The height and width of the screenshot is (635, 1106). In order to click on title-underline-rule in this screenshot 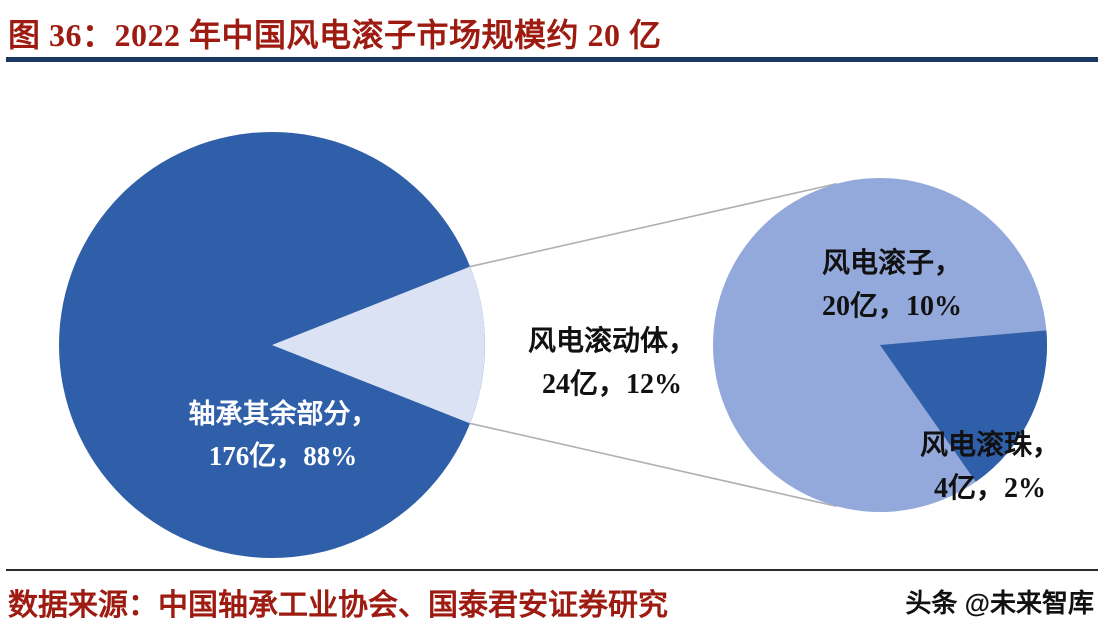, I will do `click(552, 59)`.